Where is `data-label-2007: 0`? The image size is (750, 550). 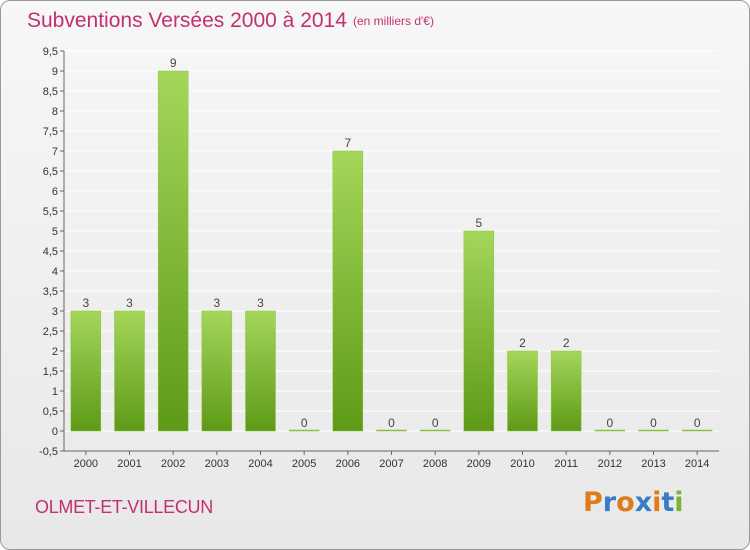 data-label-2007: 0 is located at coordinates (391, 423).